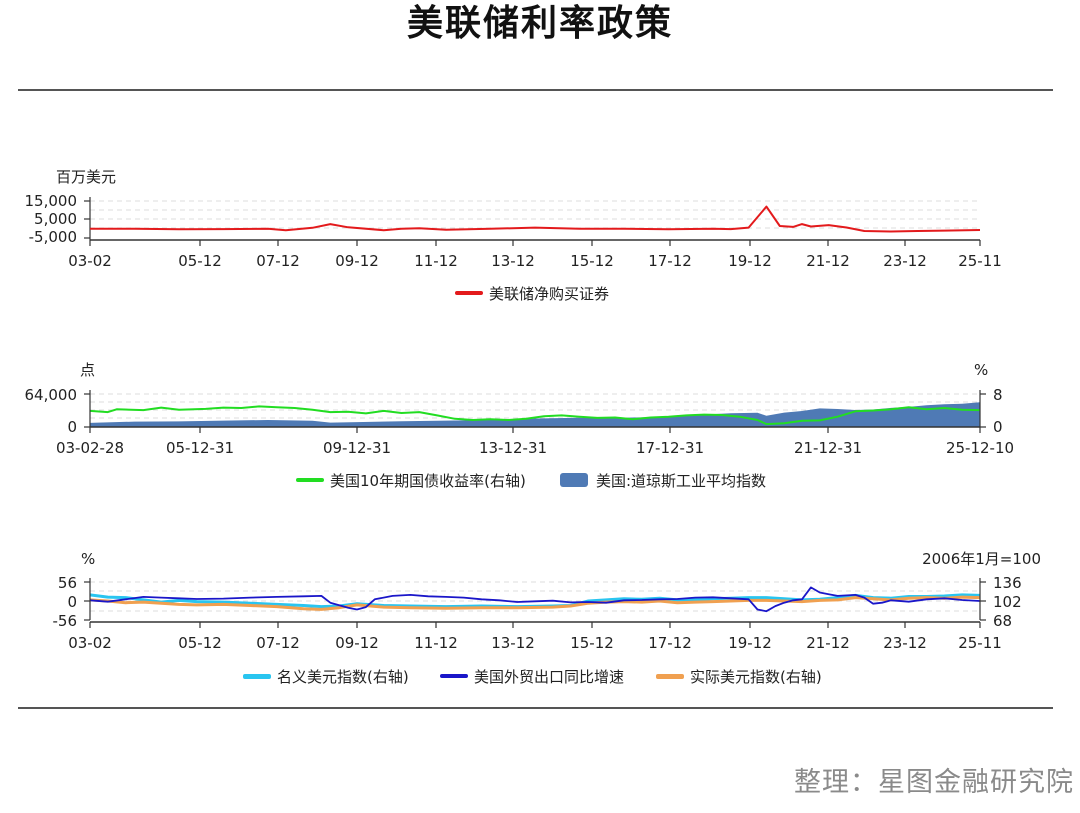  Describe the element at coordinates (574, 480) in the screenshot. I see `c2-legend-swatch-dow` at that location.